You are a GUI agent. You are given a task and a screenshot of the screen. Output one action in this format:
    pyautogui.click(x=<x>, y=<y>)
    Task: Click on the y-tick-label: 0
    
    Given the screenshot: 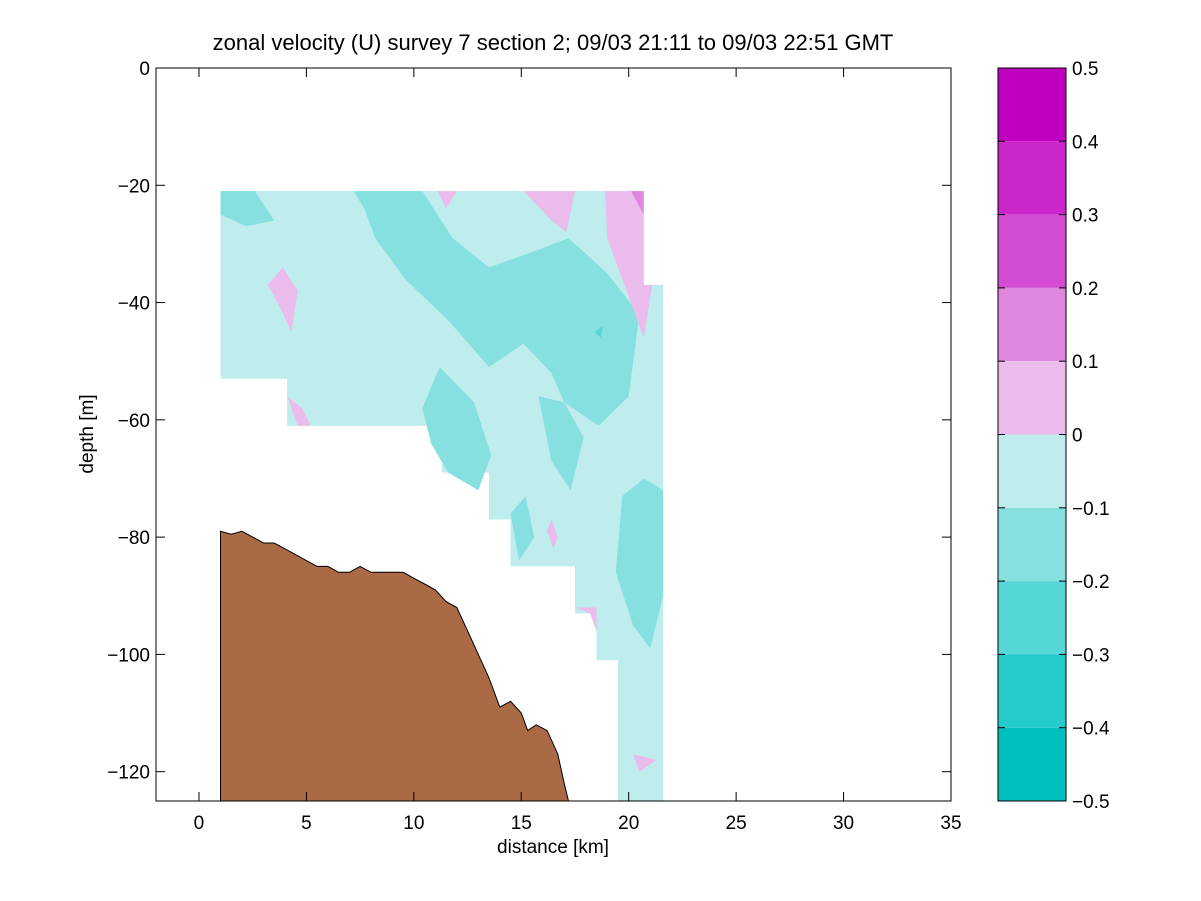 What is the action you would take?
    pyautogui.click(x=144, y=69)
    